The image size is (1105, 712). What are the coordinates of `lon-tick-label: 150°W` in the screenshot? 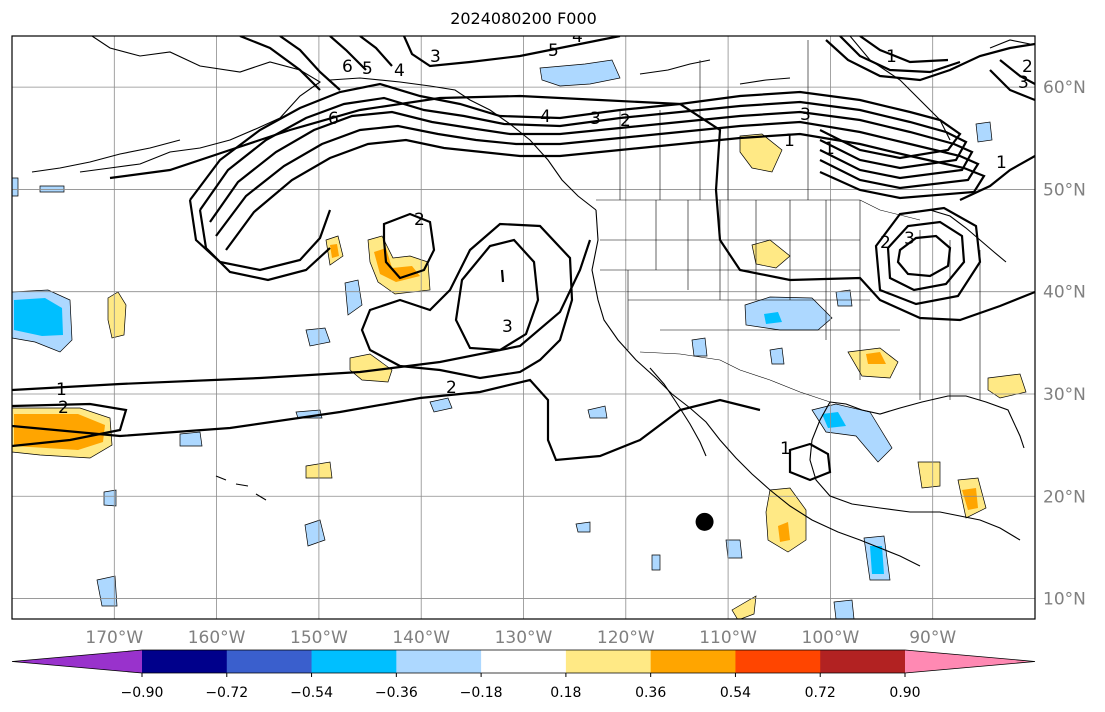 It's located at (319, 638).